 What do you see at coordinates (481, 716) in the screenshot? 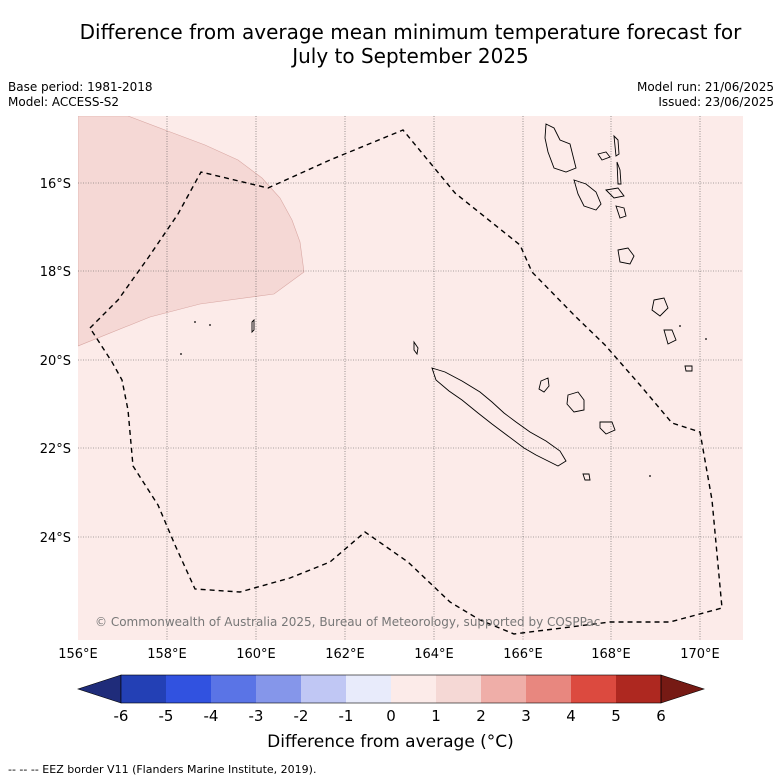
I see `colorbar-tick-label: 2` at bounding box center [481, 716].